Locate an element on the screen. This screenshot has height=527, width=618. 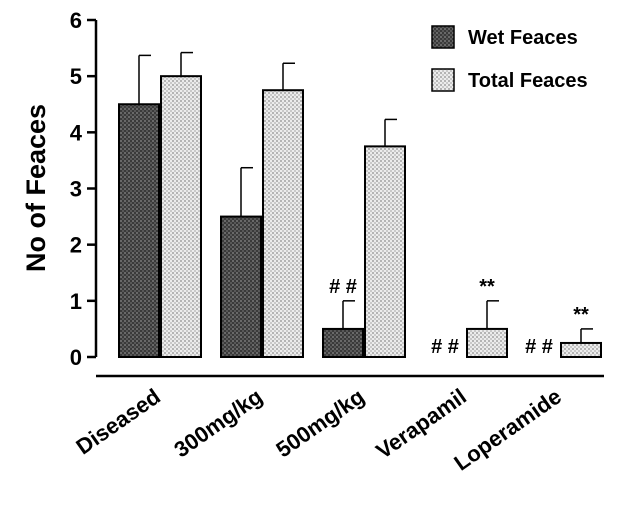
legend: Wet Feaces Total Feaces is located at coordinates (509, 58).